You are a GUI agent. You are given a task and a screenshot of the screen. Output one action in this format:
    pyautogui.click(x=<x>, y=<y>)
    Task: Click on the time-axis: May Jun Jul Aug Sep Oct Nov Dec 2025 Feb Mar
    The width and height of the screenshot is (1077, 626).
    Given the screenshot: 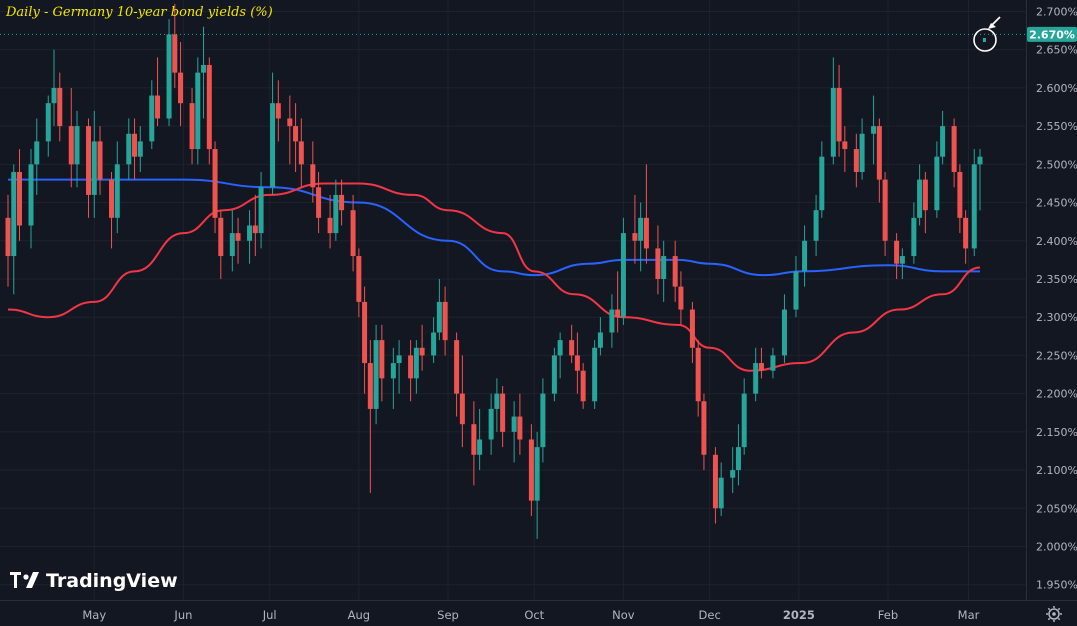 What is the action you would take?
    pyautogui.click(x=530, y=615)
    